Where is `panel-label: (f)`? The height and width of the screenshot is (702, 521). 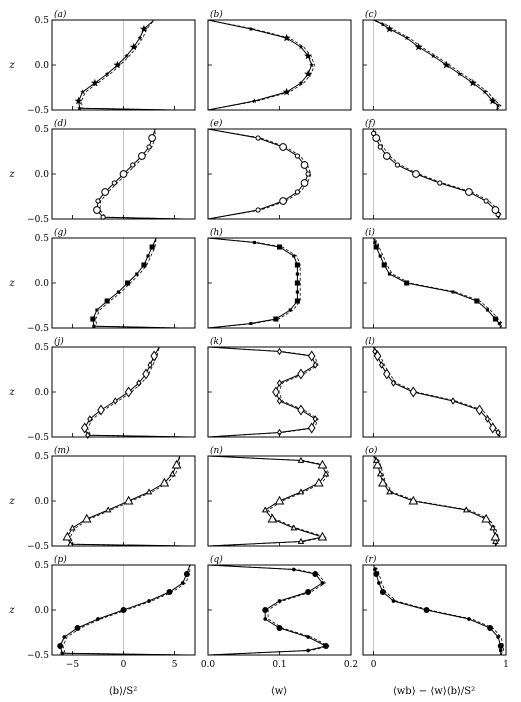
panel-label: (f) is located at coordinates (370, 123).